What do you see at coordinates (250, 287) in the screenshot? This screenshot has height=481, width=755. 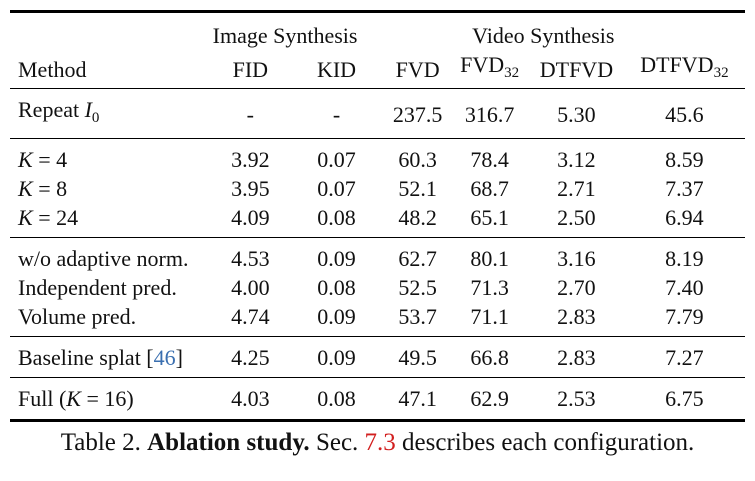 I see `cell-fid: 4.00` at bounding box center [250, 287].